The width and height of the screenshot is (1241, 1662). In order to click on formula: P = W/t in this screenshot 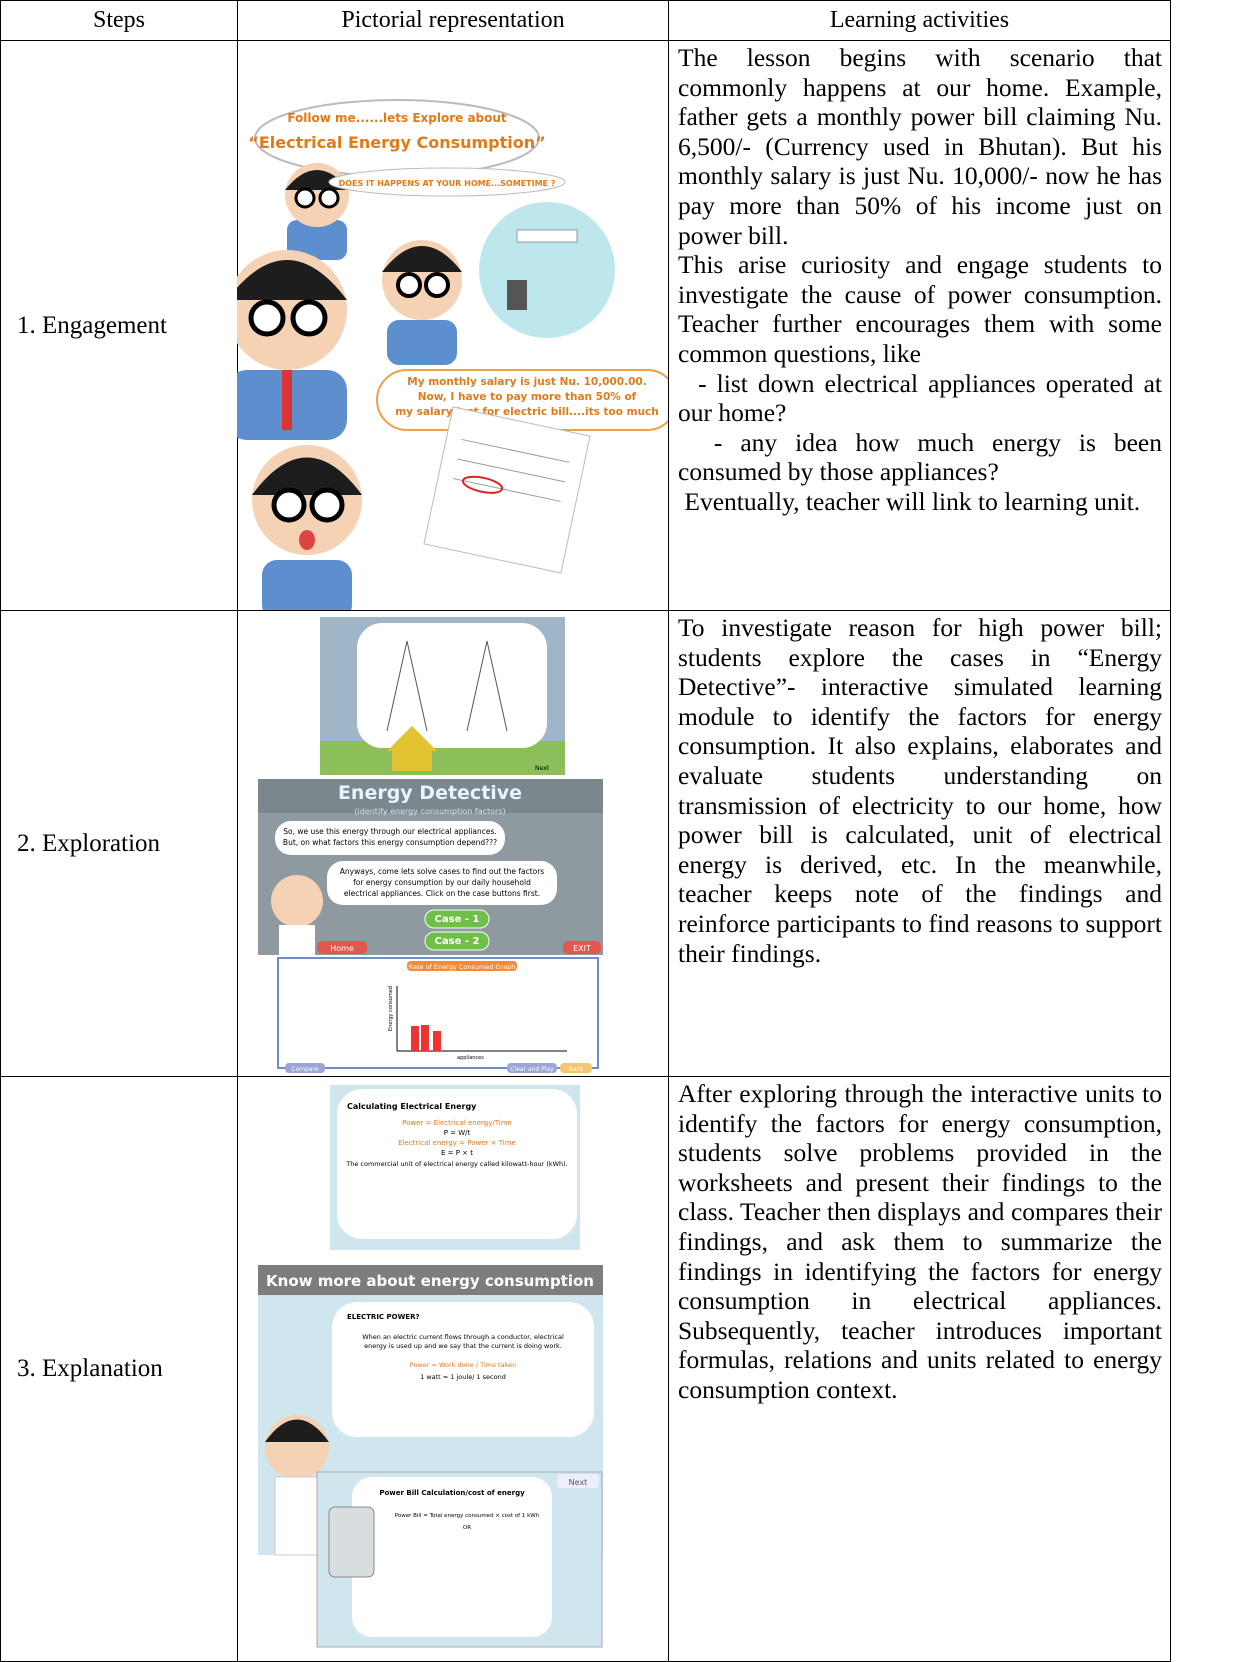, I will do `click(457, 1133)`.